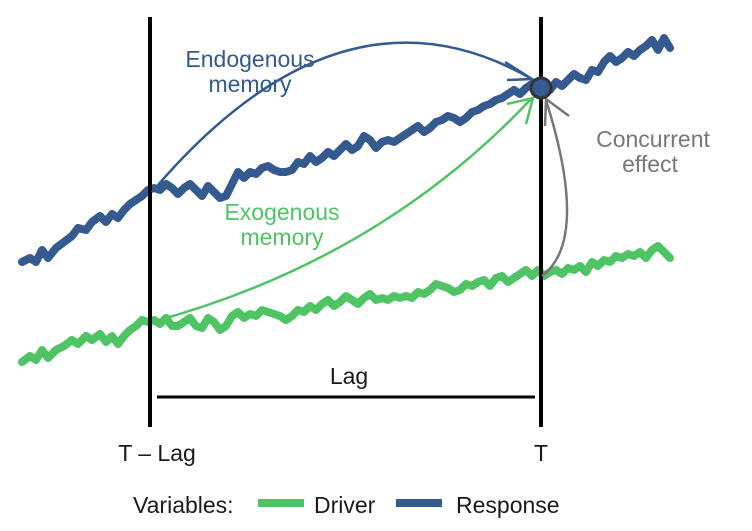 The image size is (752, 531). Describe the element at coordinates (541, 453) in the screenshot. I see `t-label: T` at that location.